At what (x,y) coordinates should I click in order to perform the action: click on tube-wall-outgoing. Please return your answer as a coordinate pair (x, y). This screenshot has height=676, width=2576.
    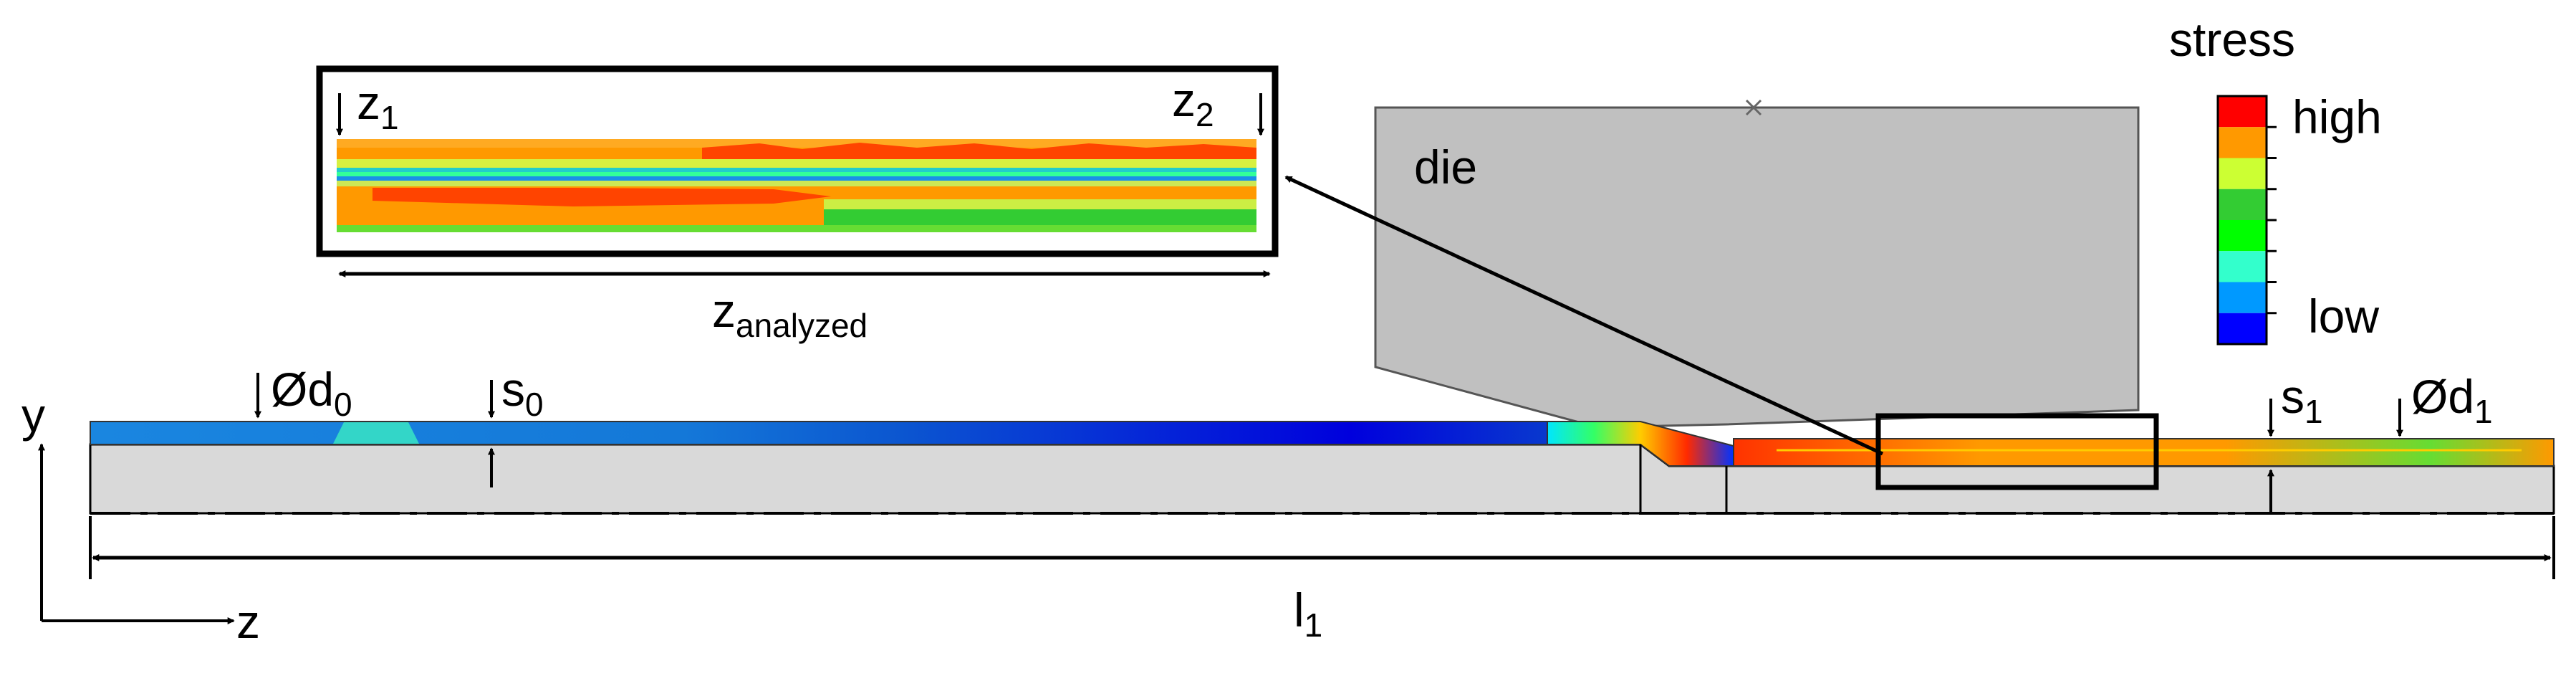
    Looking at the image, I should click on (2144, 453).